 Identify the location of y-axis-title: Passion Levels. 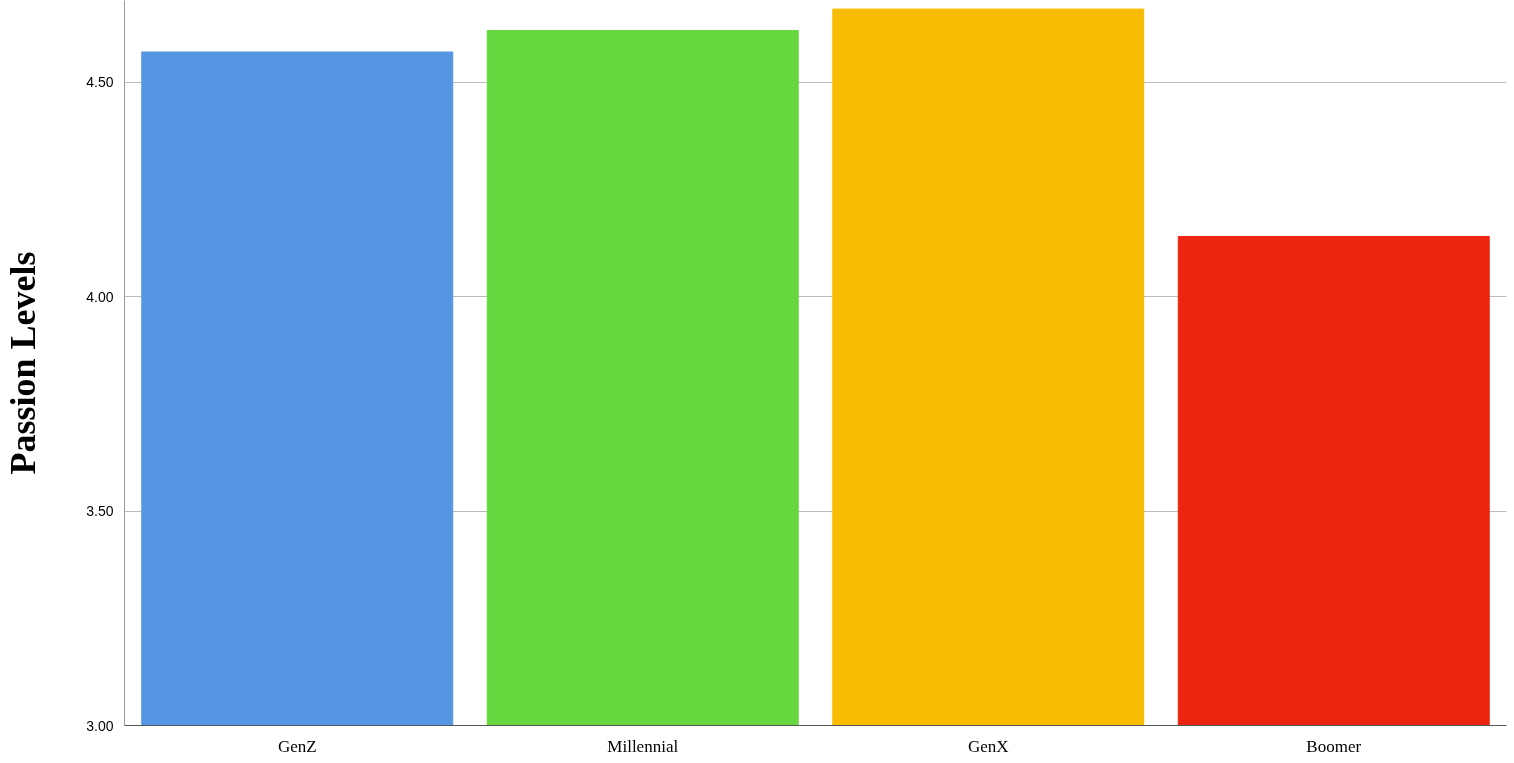
(23, 363).